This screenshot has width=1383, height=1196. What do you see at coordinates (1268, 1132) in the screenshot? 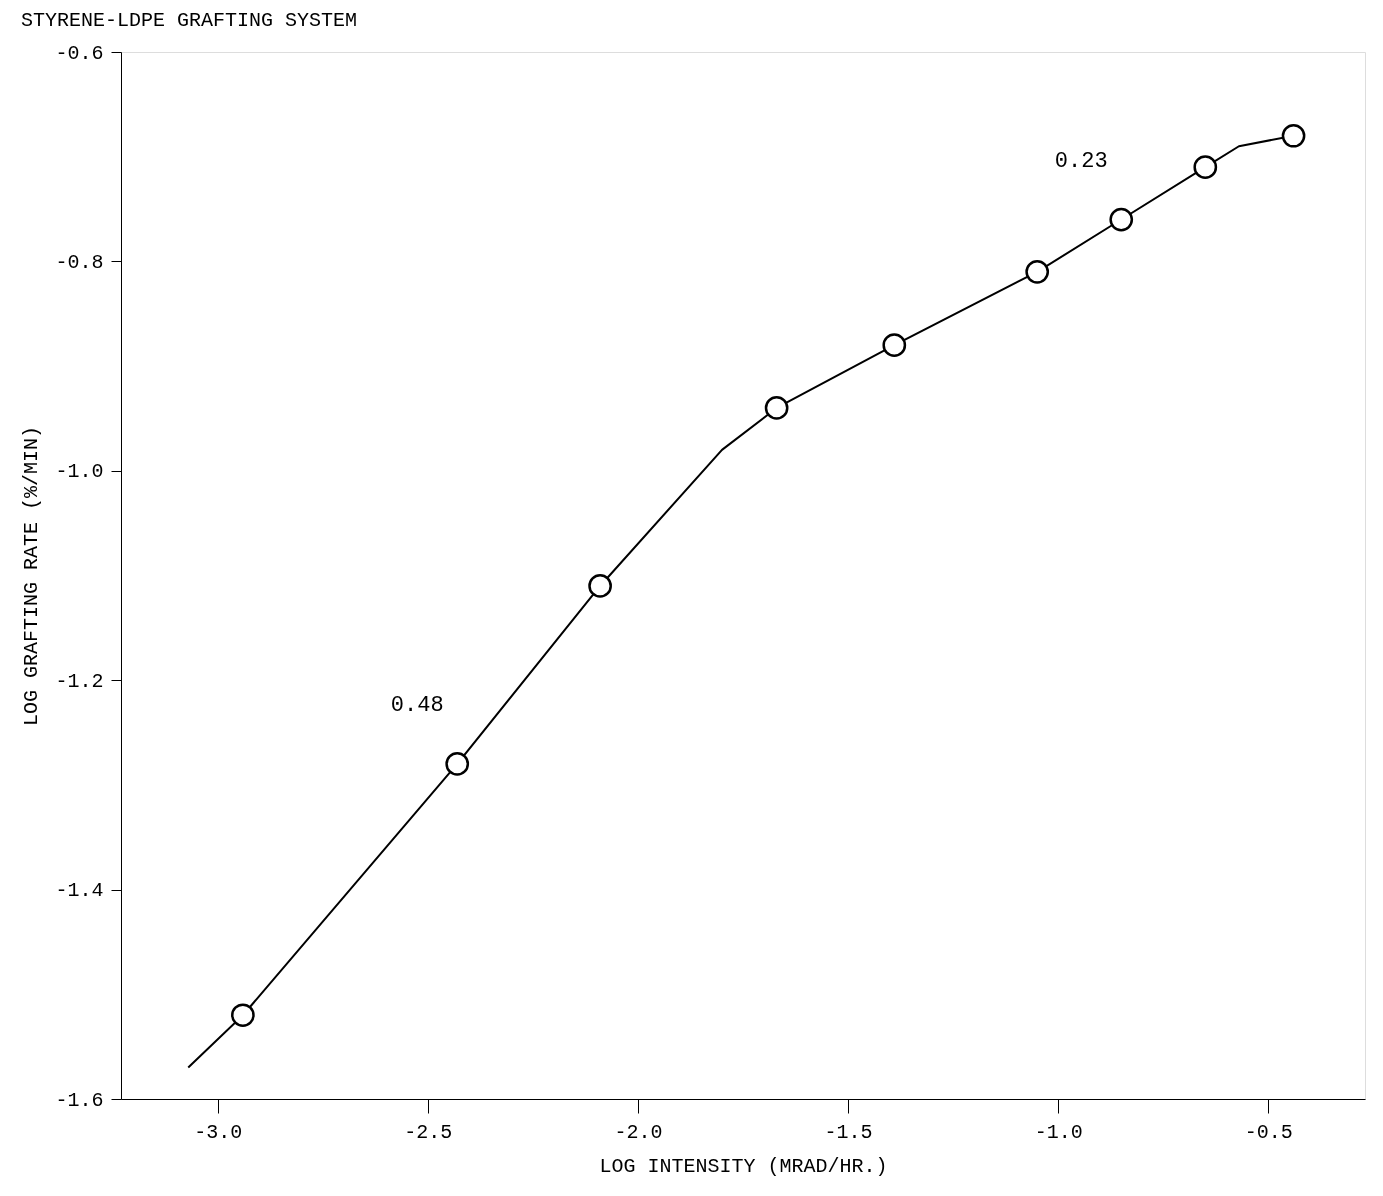
I see `x-tick-label: -0.5` at bounding box center [1268, 1132].